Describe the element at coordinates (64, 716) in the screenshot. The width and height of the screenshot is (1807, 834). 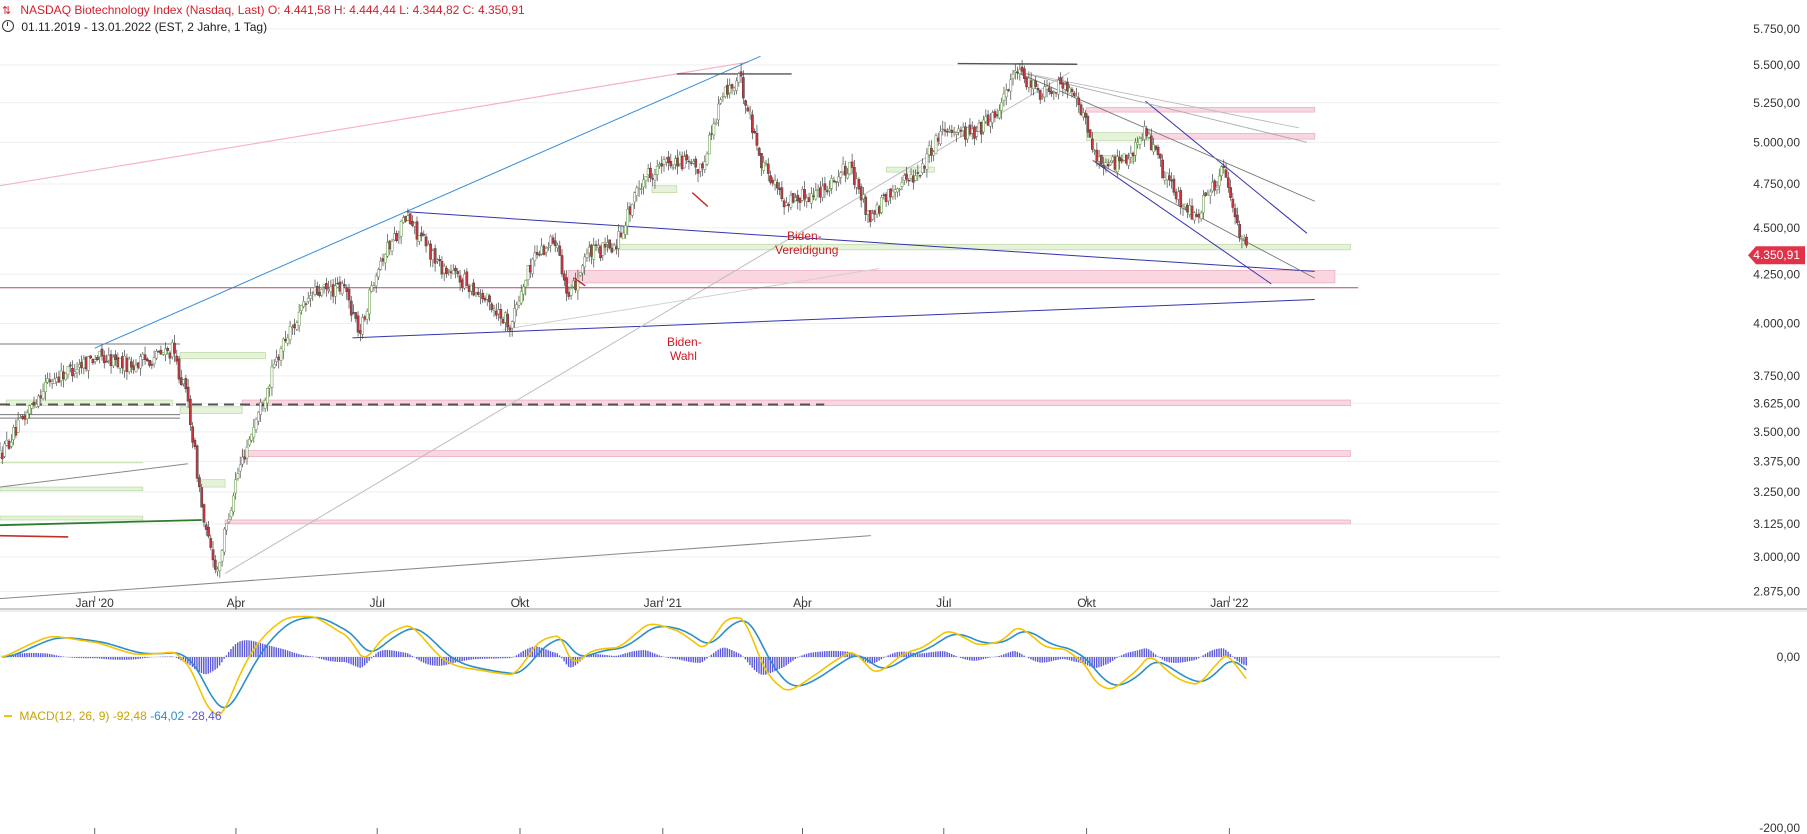
I see `macd-label: MACD(12, 26, 9)` at that location.